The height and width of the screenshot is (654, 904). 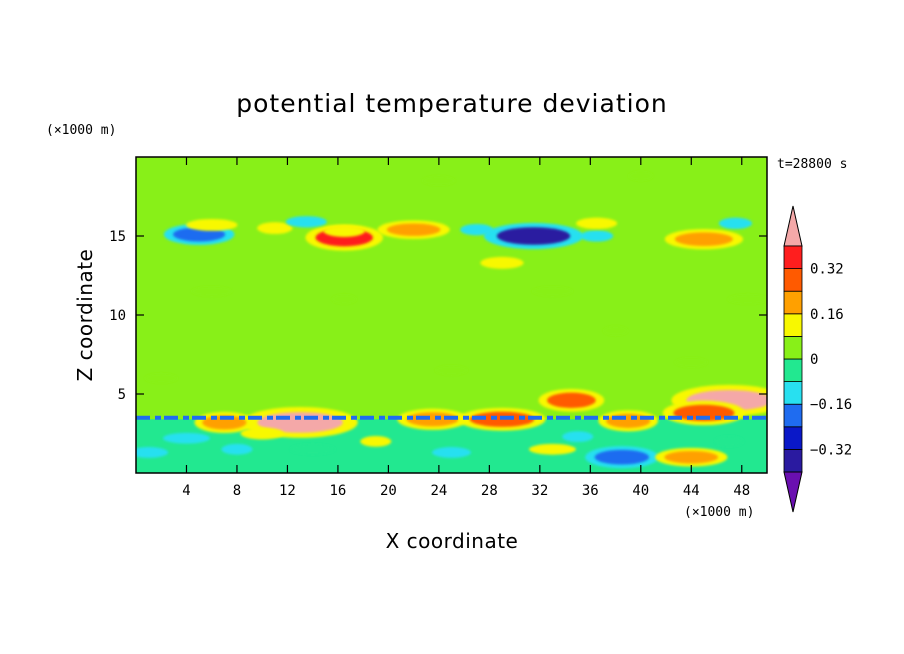 What do you see at coordinates (741, 328) in the screenshot?
I see `x-tick: 48` at bounding box center [741, 328].